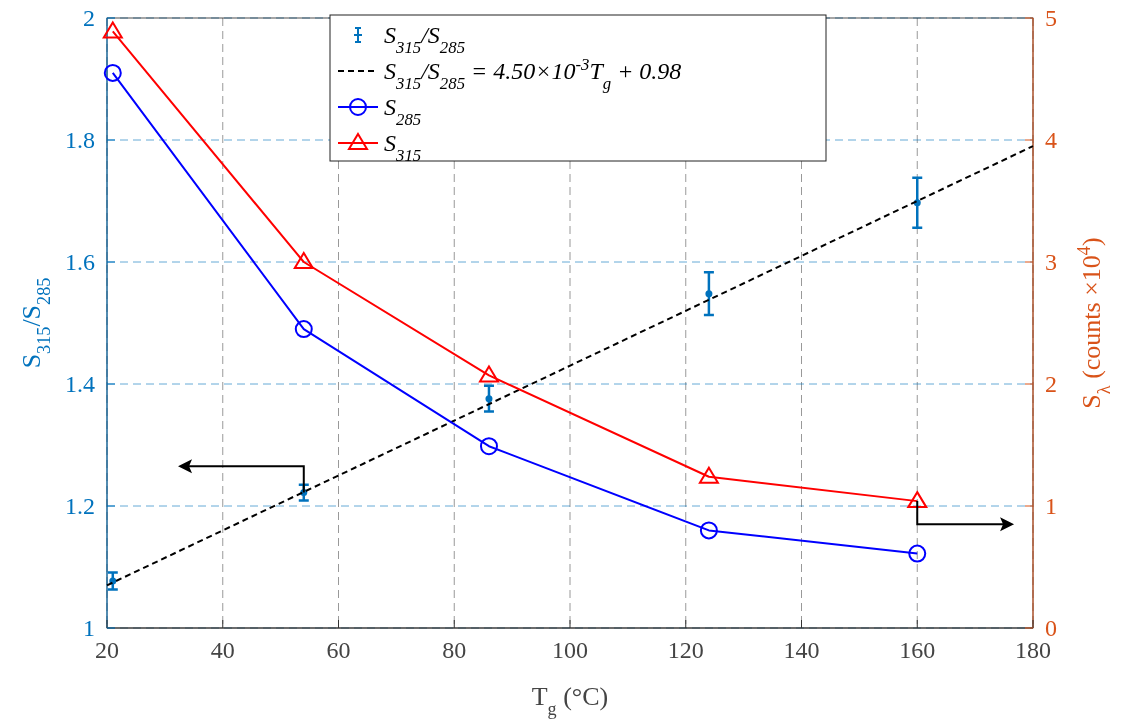  Describe the element at coordinates (533, 73) in the screenshot. I see `text: S$_{315}$/S$_{285}$ = 4.50×10$^{-3}$T$_{g}$ + 0.98` at that location.